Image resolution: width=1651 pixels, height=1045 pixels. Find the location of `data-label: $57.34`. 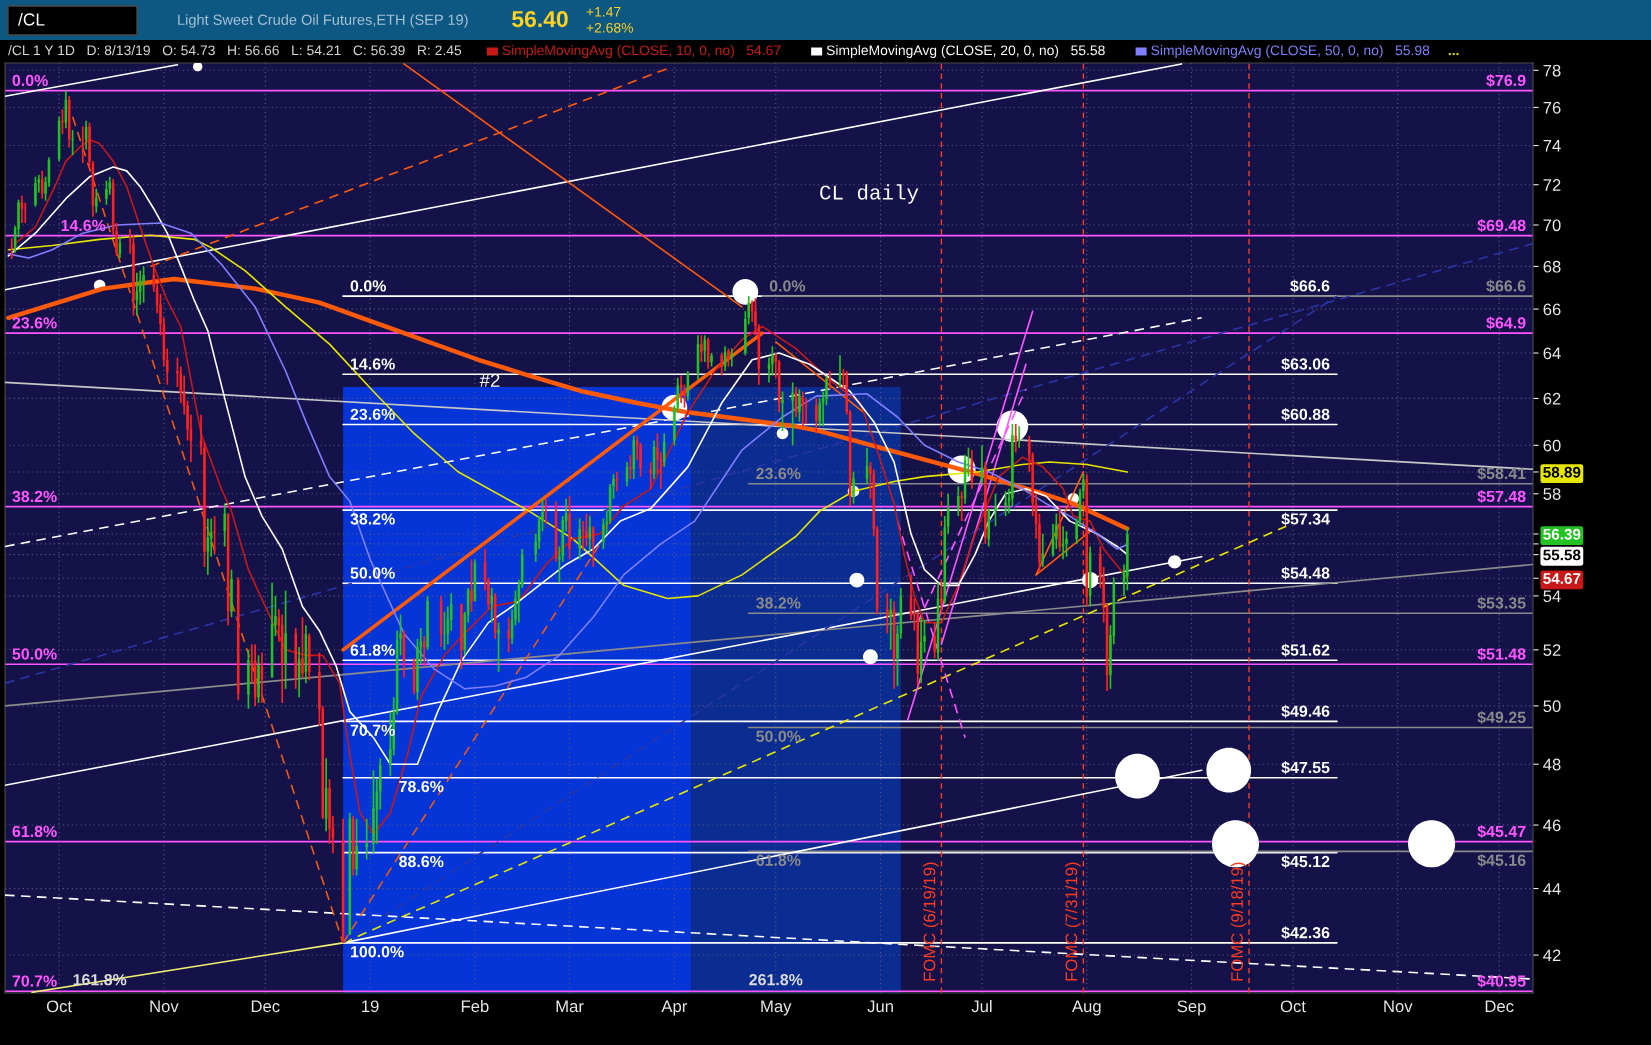

data-label: $57.34 is located at coordinates (1305, 519).